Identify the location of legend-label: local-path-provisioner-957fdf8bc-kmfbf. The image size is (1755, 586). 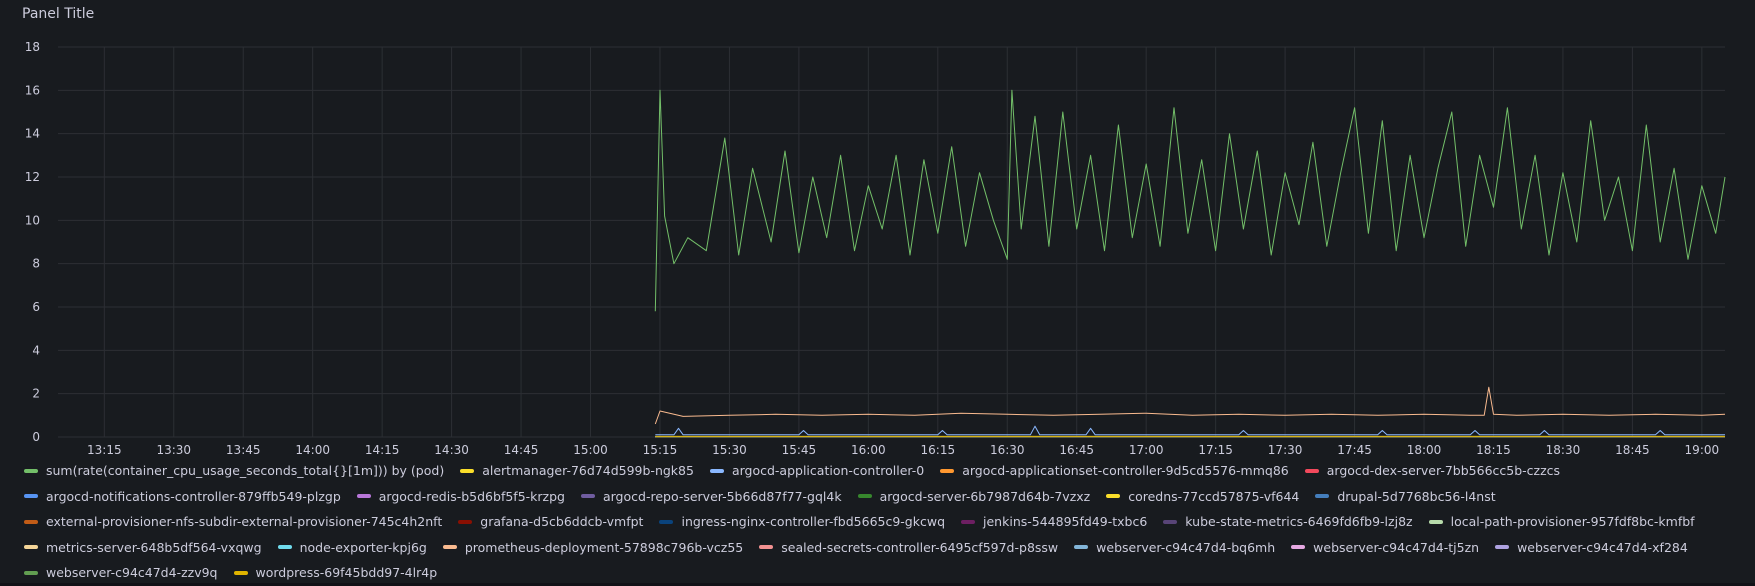
(1572, 521).